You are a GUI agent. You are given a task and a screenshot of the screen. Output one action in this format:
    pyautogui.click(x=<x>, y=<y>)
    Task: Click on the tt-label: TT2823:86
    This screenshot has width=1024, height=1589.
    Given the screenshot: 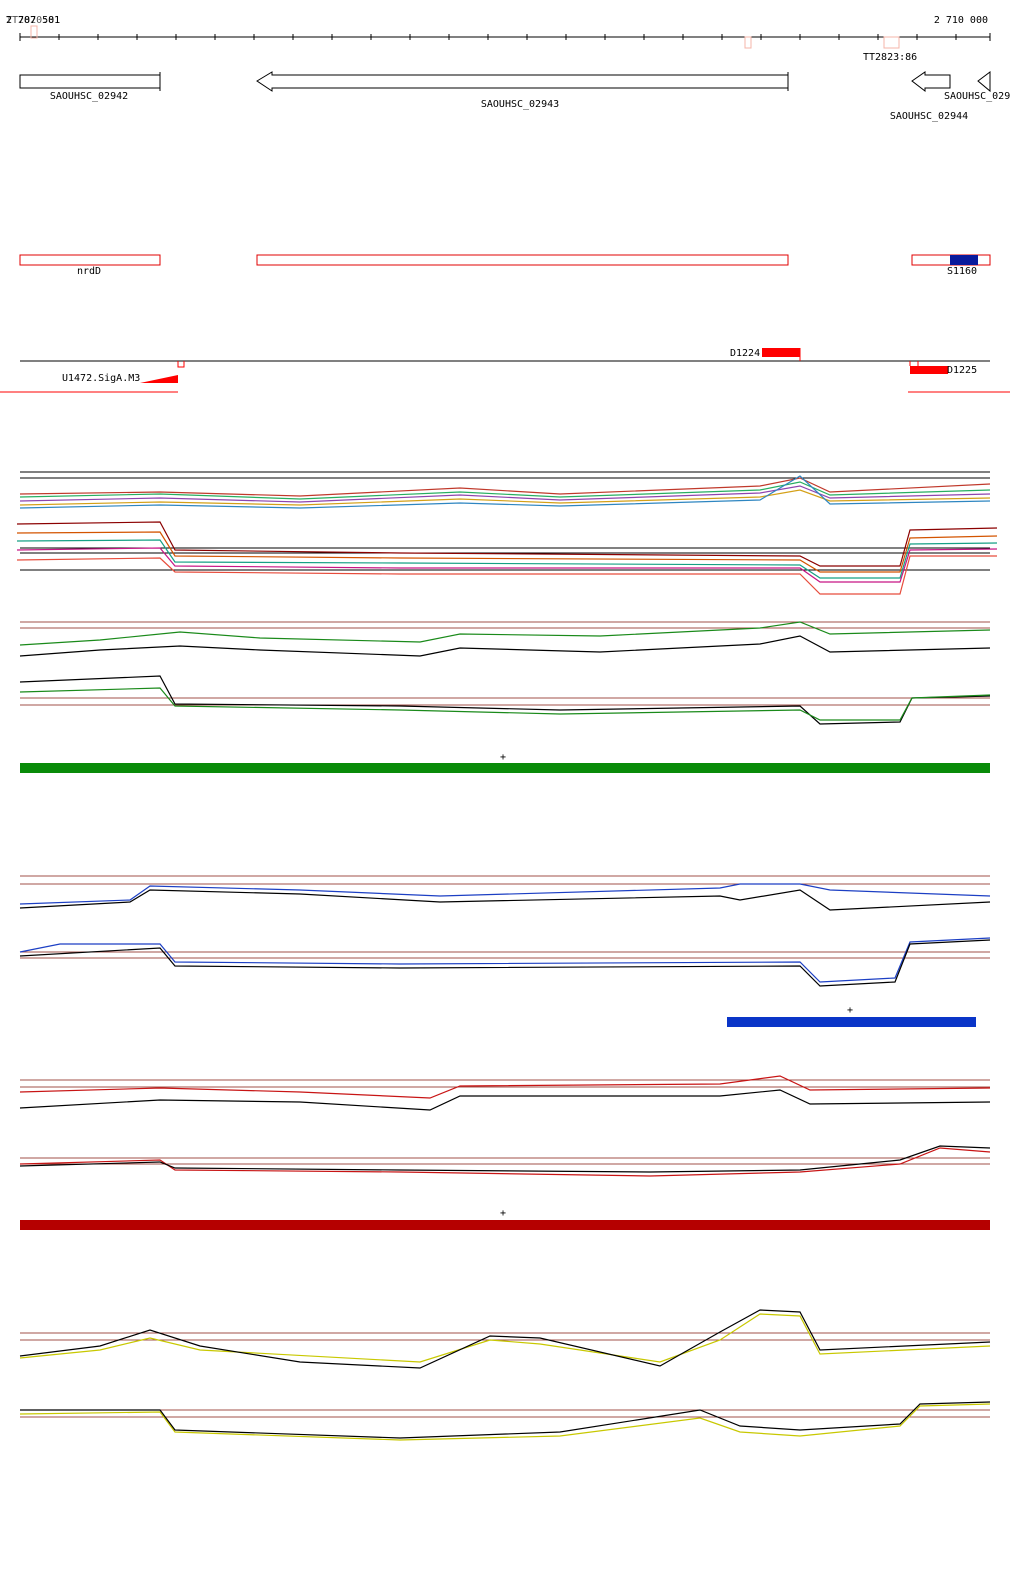 What is the action you would take?
    pyautogui.click(x=890, y=57)
    